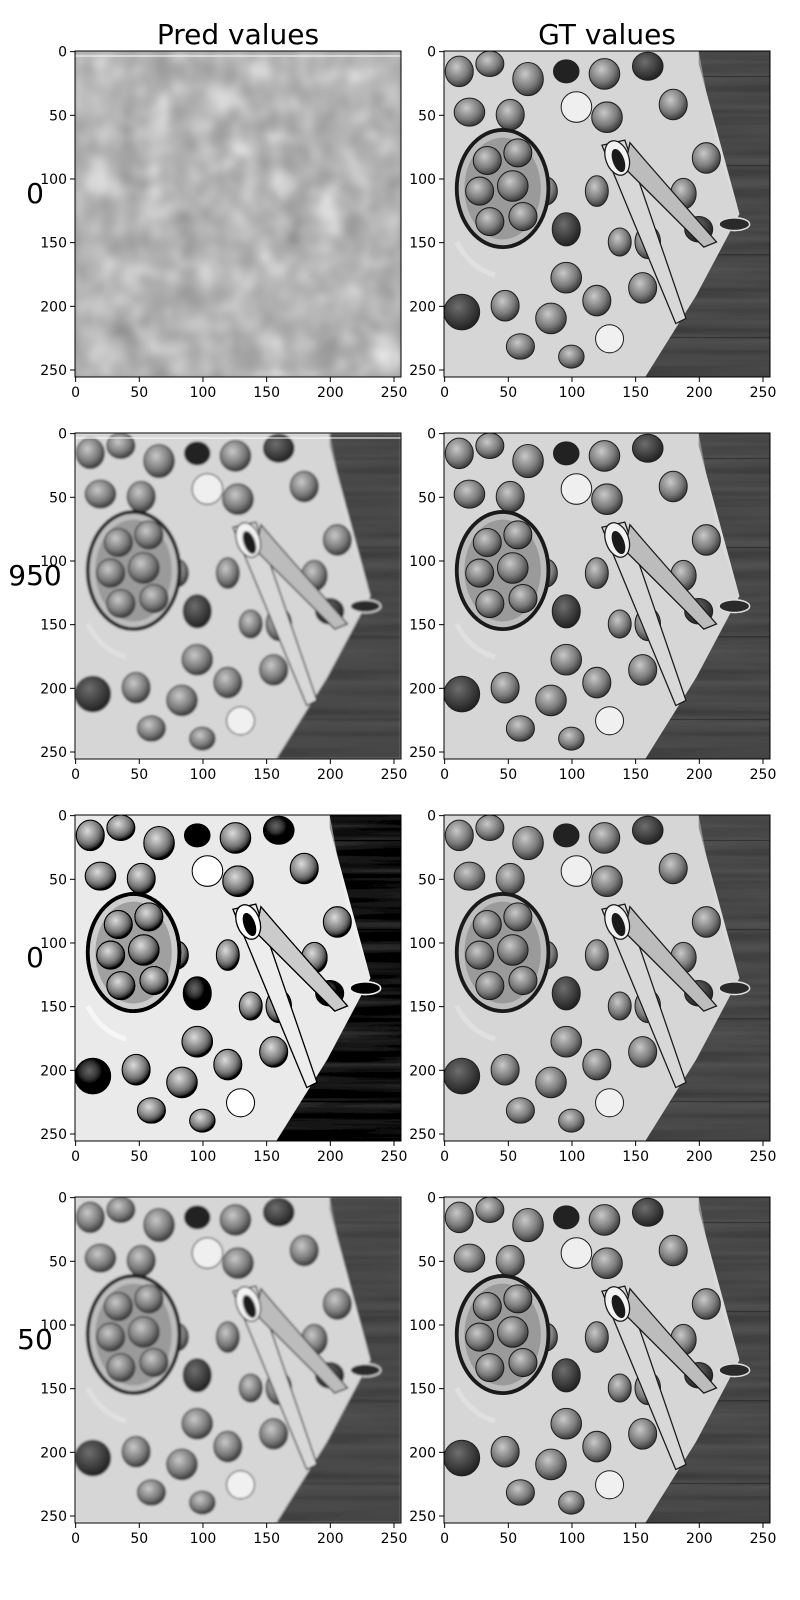 The width and height of the screenshot is (800, 1600). Describe the element at coordinates (238, 34) in the screenshot. I see `column-title-pred: Pred values` at that location.